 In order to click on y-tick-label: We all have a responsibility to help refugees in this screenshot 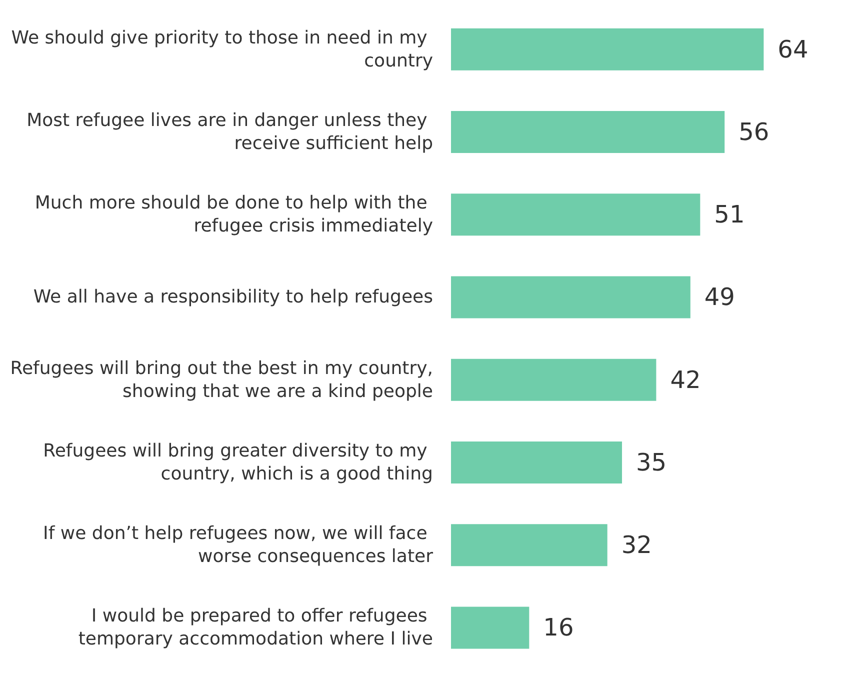, I will do `click(233, 297)`.